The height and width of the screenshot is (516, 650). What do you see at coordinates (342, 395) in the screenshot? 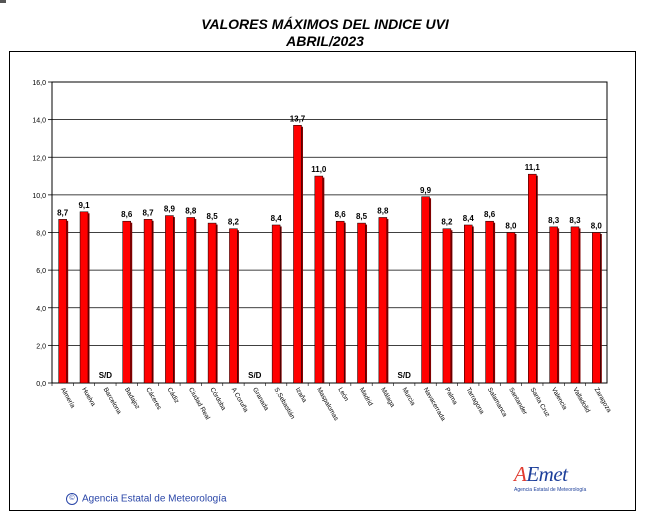
I see `x-tick-label: León` at bounding box center [342, 395].